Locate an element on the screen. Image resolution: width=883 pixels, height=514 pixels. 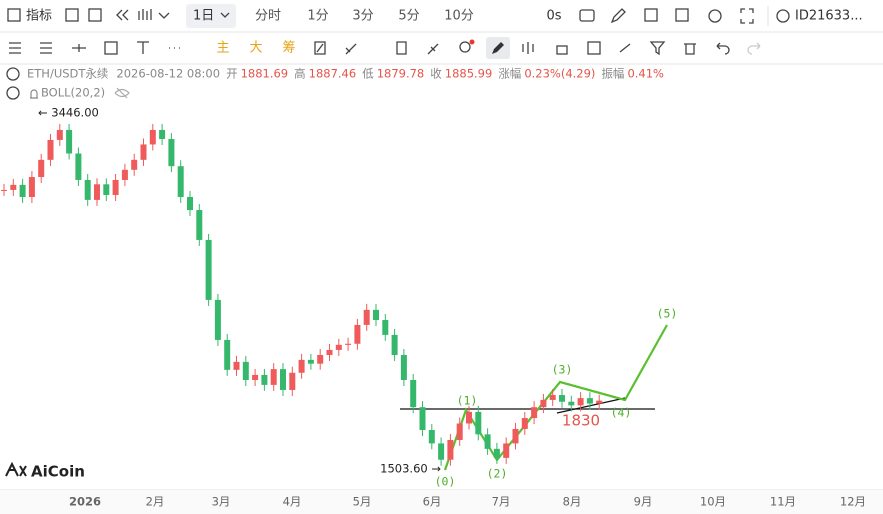
wave-label: (2) is located at coordinates (497, 474).